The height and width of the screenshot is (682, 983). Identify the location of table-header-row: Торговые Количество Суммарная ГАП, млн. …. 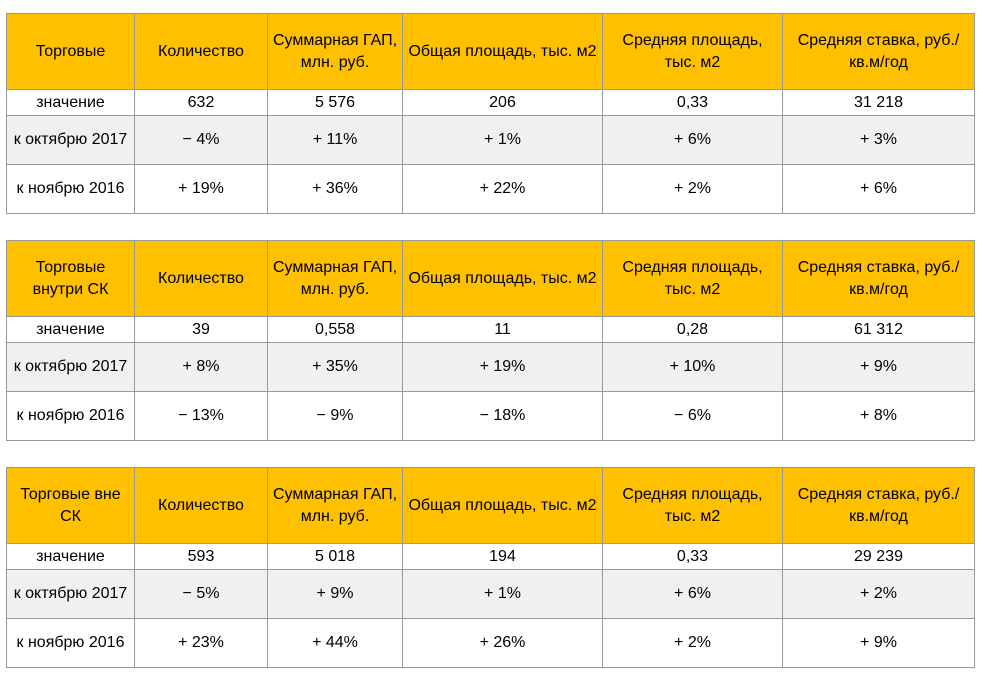
(490, 51).